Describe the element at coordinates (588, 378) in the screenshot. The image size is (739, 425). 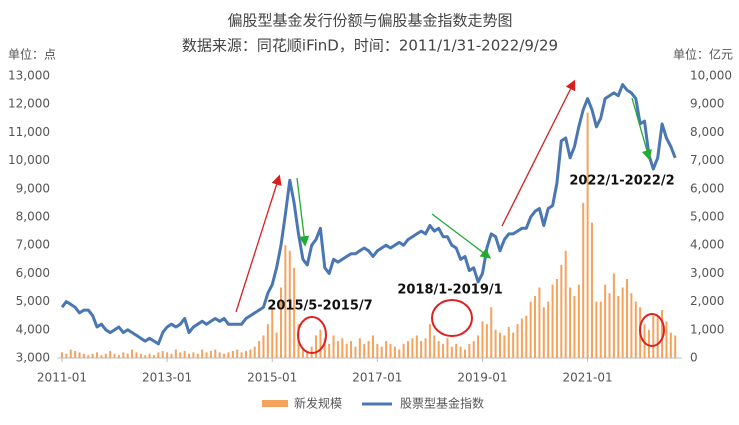
I see `x-tick-label: 2021-01` at that location.